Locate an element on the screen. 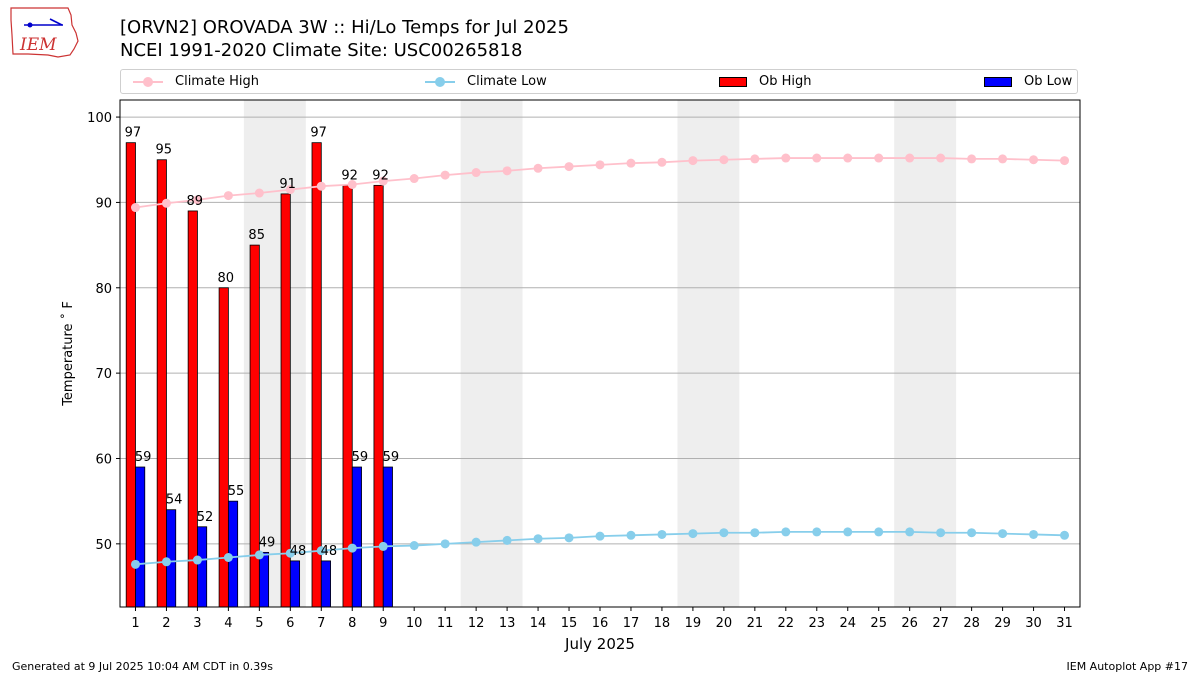 This screenshot has height=675, width=1200. ob-low-label-7: 48 is located at coordinates (329, 551).